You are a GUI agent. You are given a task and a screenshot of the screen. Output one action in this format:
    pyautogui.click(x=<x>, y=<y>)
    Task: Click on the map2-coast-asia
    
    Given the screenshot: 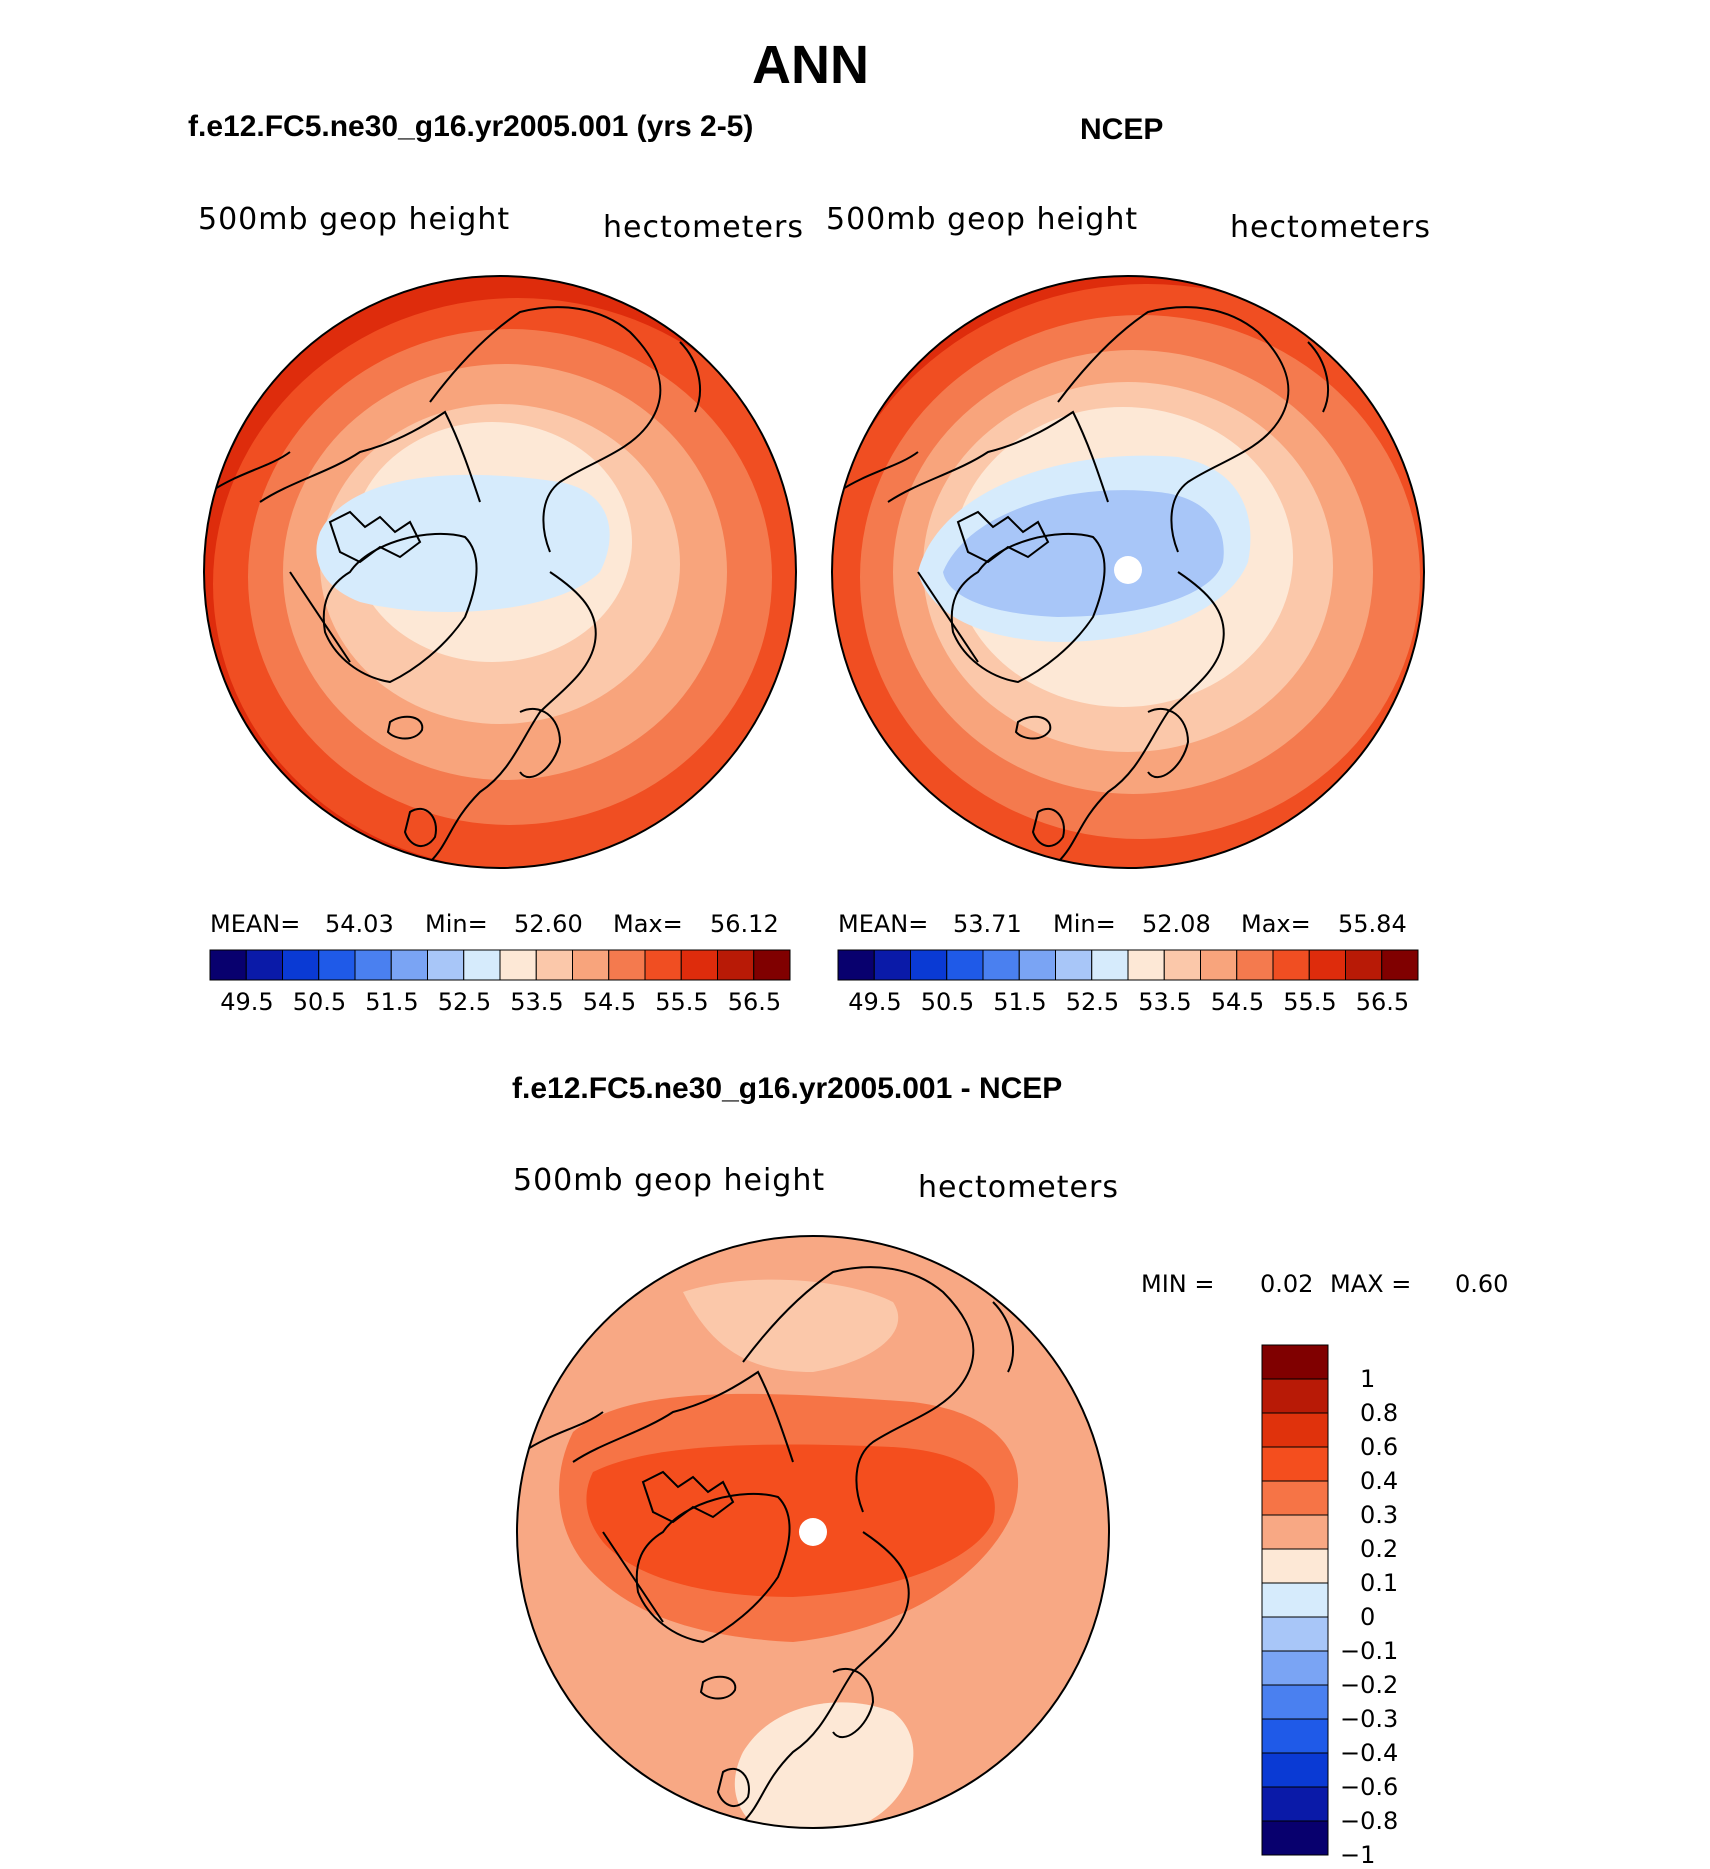 What is the action you would take?
    pyautogui.click(x=1173, y=429)
    